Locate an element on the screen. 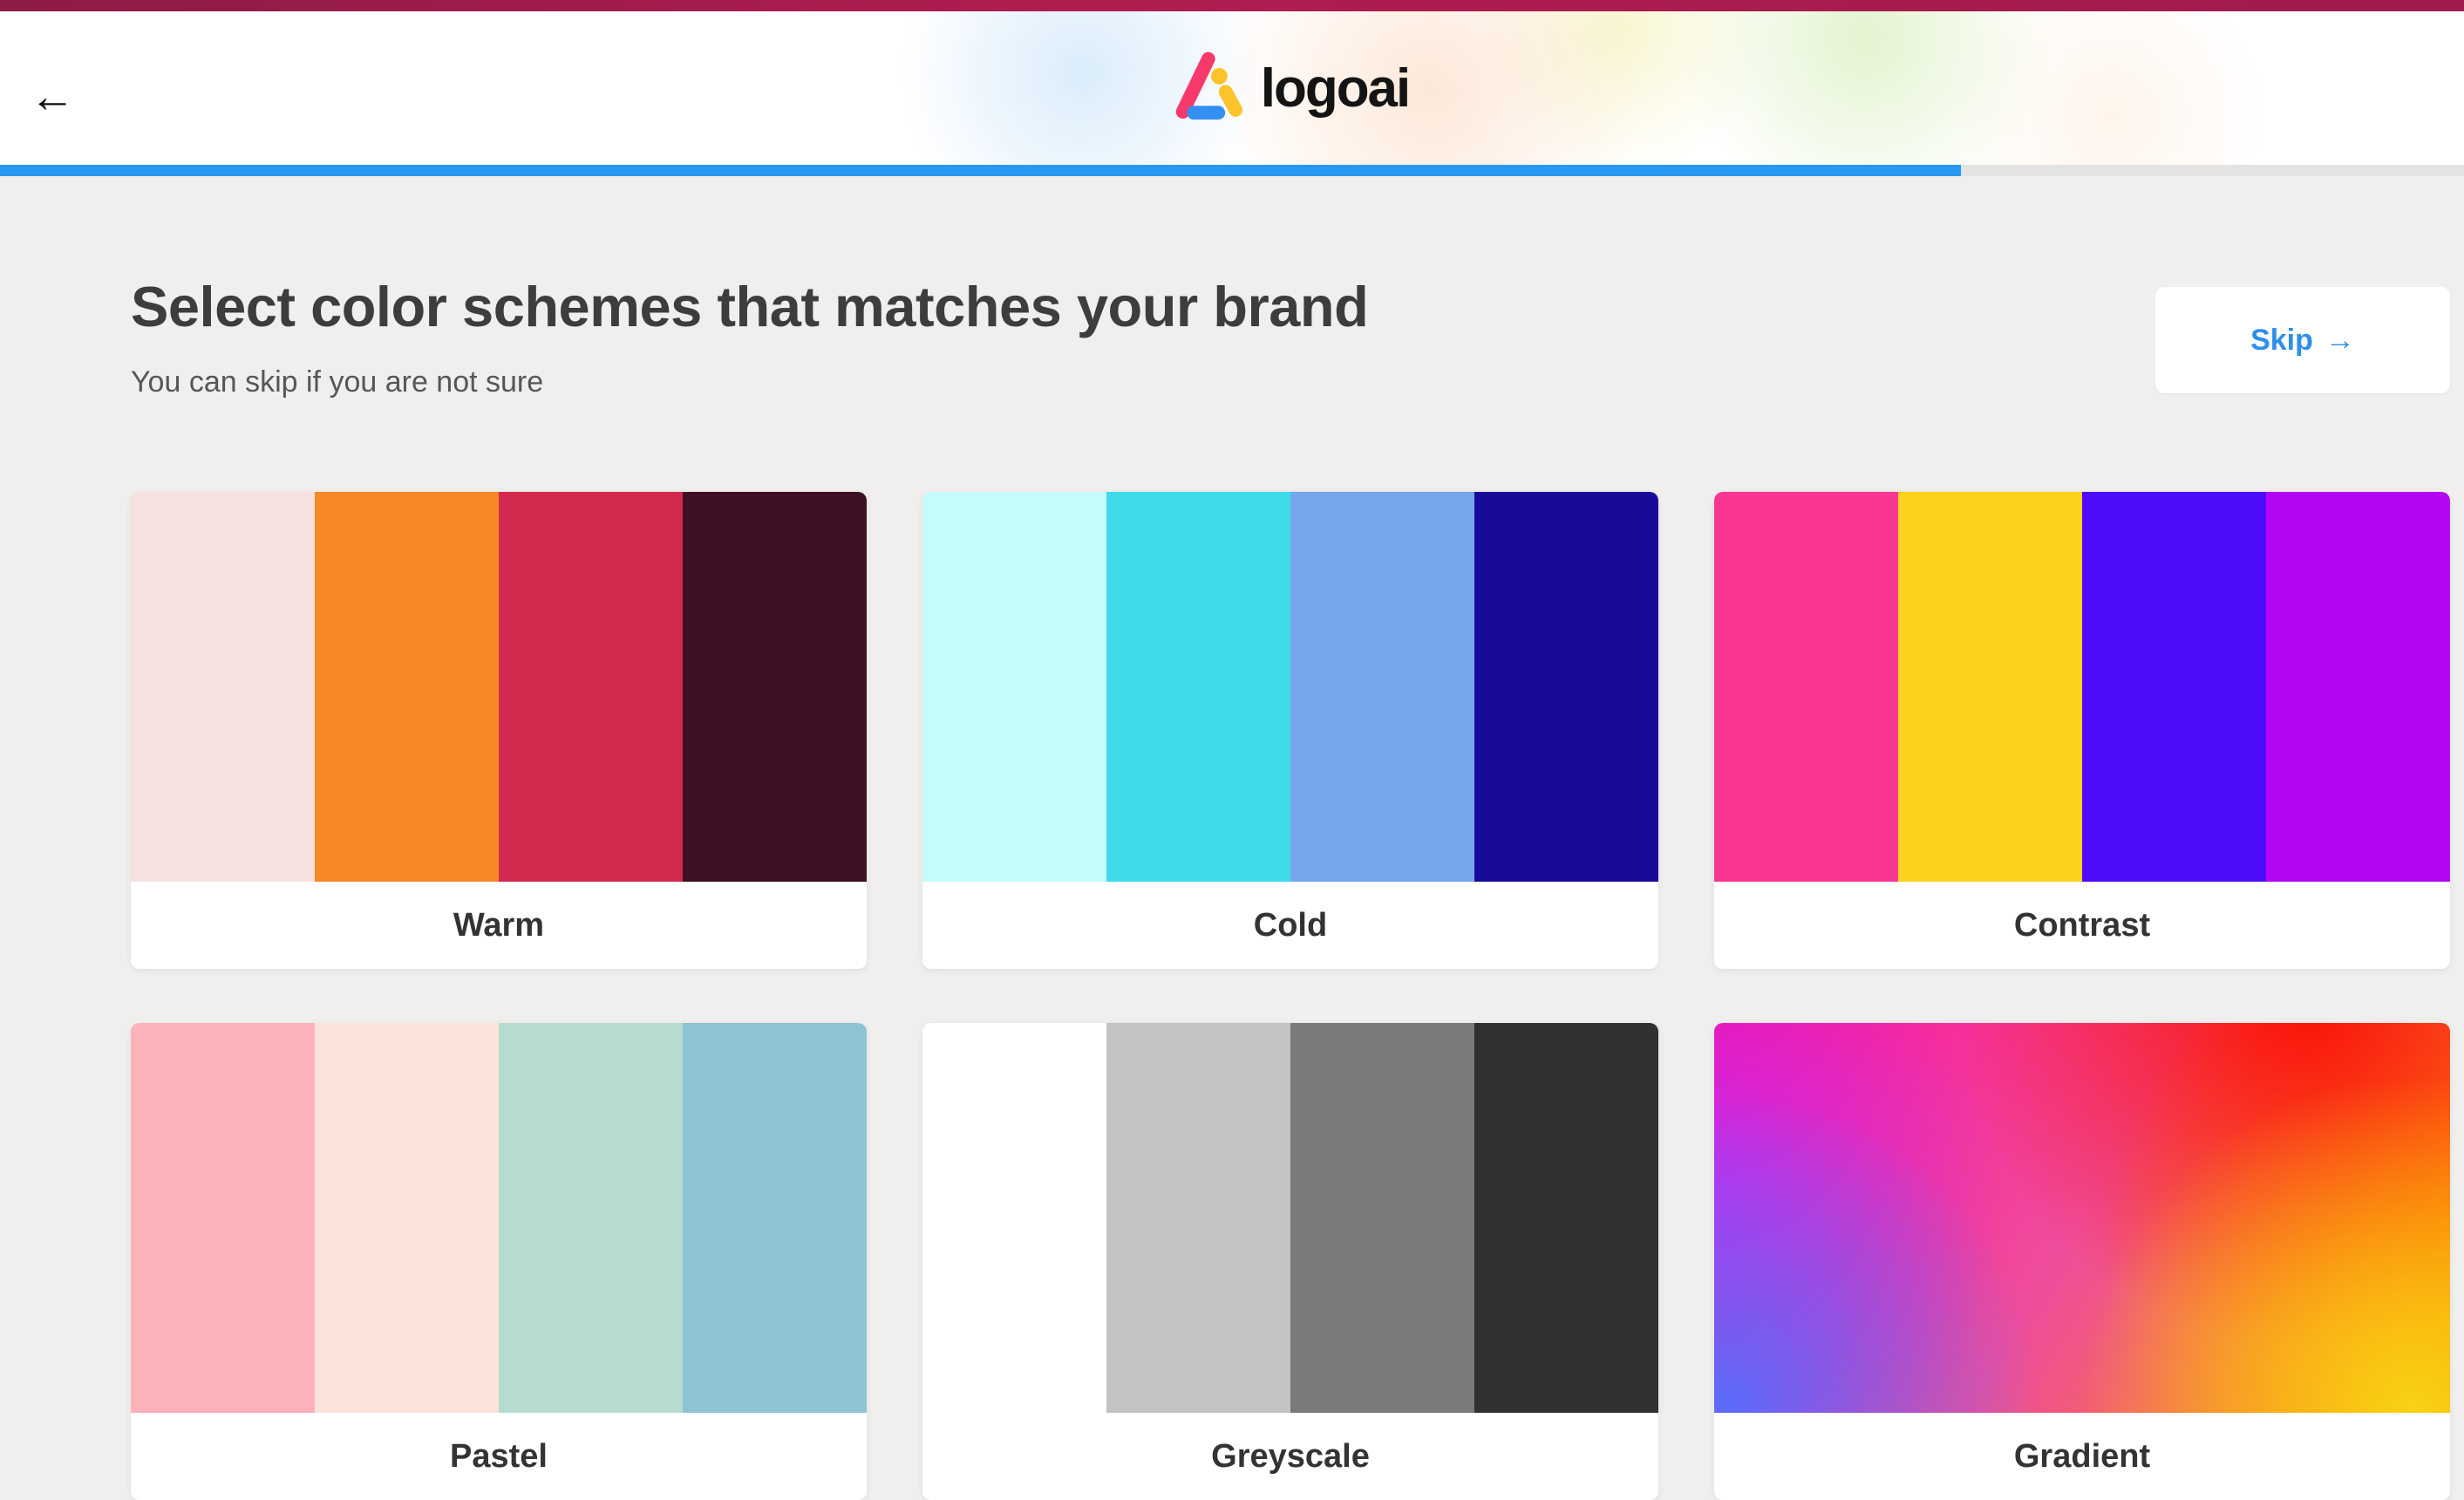 The image size is (2464, 1500). top-accent-bar is located at coordinates (1232, 5).